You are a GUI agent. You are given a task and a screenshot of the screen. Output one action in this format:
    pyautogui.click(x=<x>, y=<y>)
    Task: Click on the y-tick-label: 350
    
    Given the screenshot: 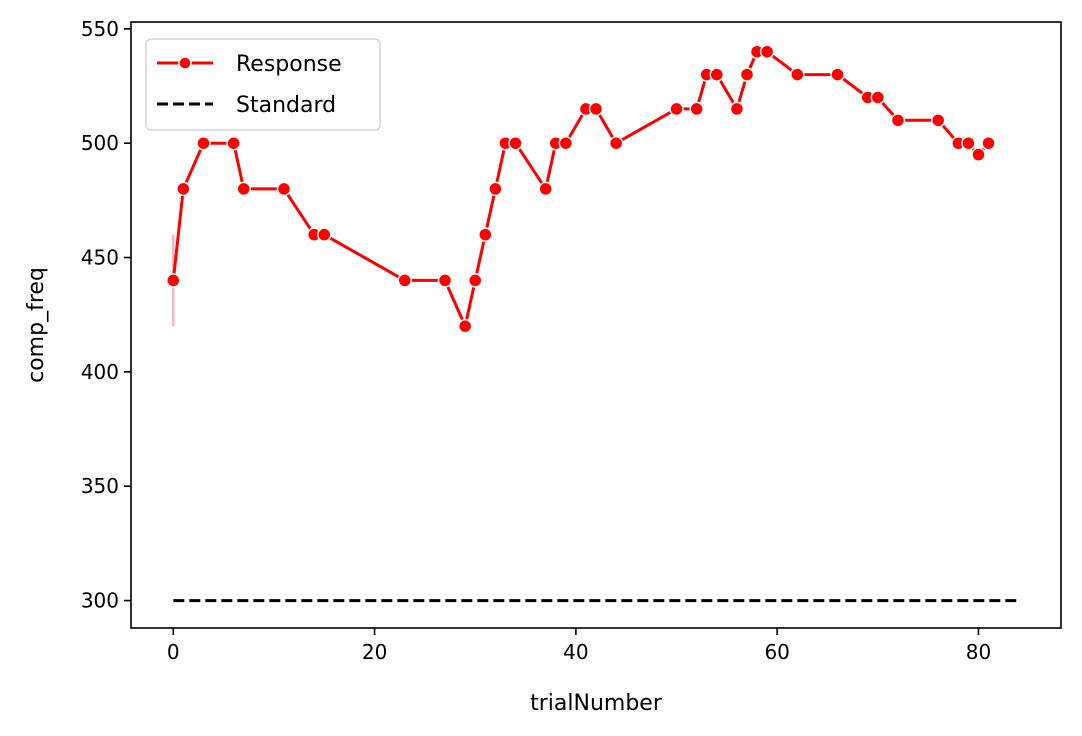 What is the action you would take?
    pyautogui.click(x=100, y=486)
    